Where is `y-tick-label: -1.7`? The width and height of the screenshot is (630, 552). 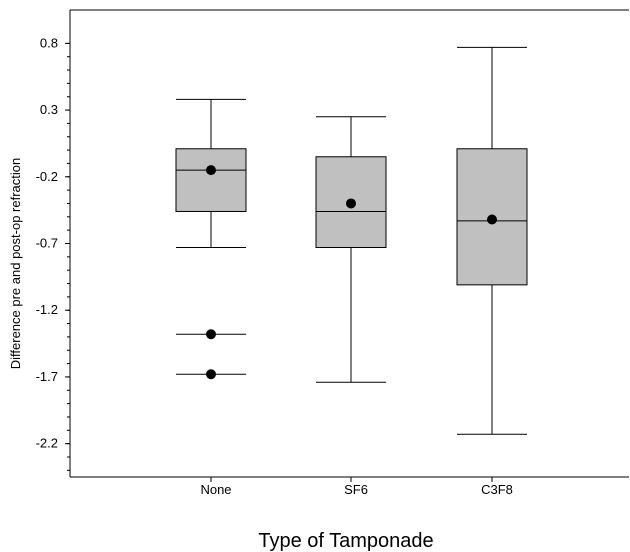
y-tick-label: -1.7 is located at coordinates (47, 376).